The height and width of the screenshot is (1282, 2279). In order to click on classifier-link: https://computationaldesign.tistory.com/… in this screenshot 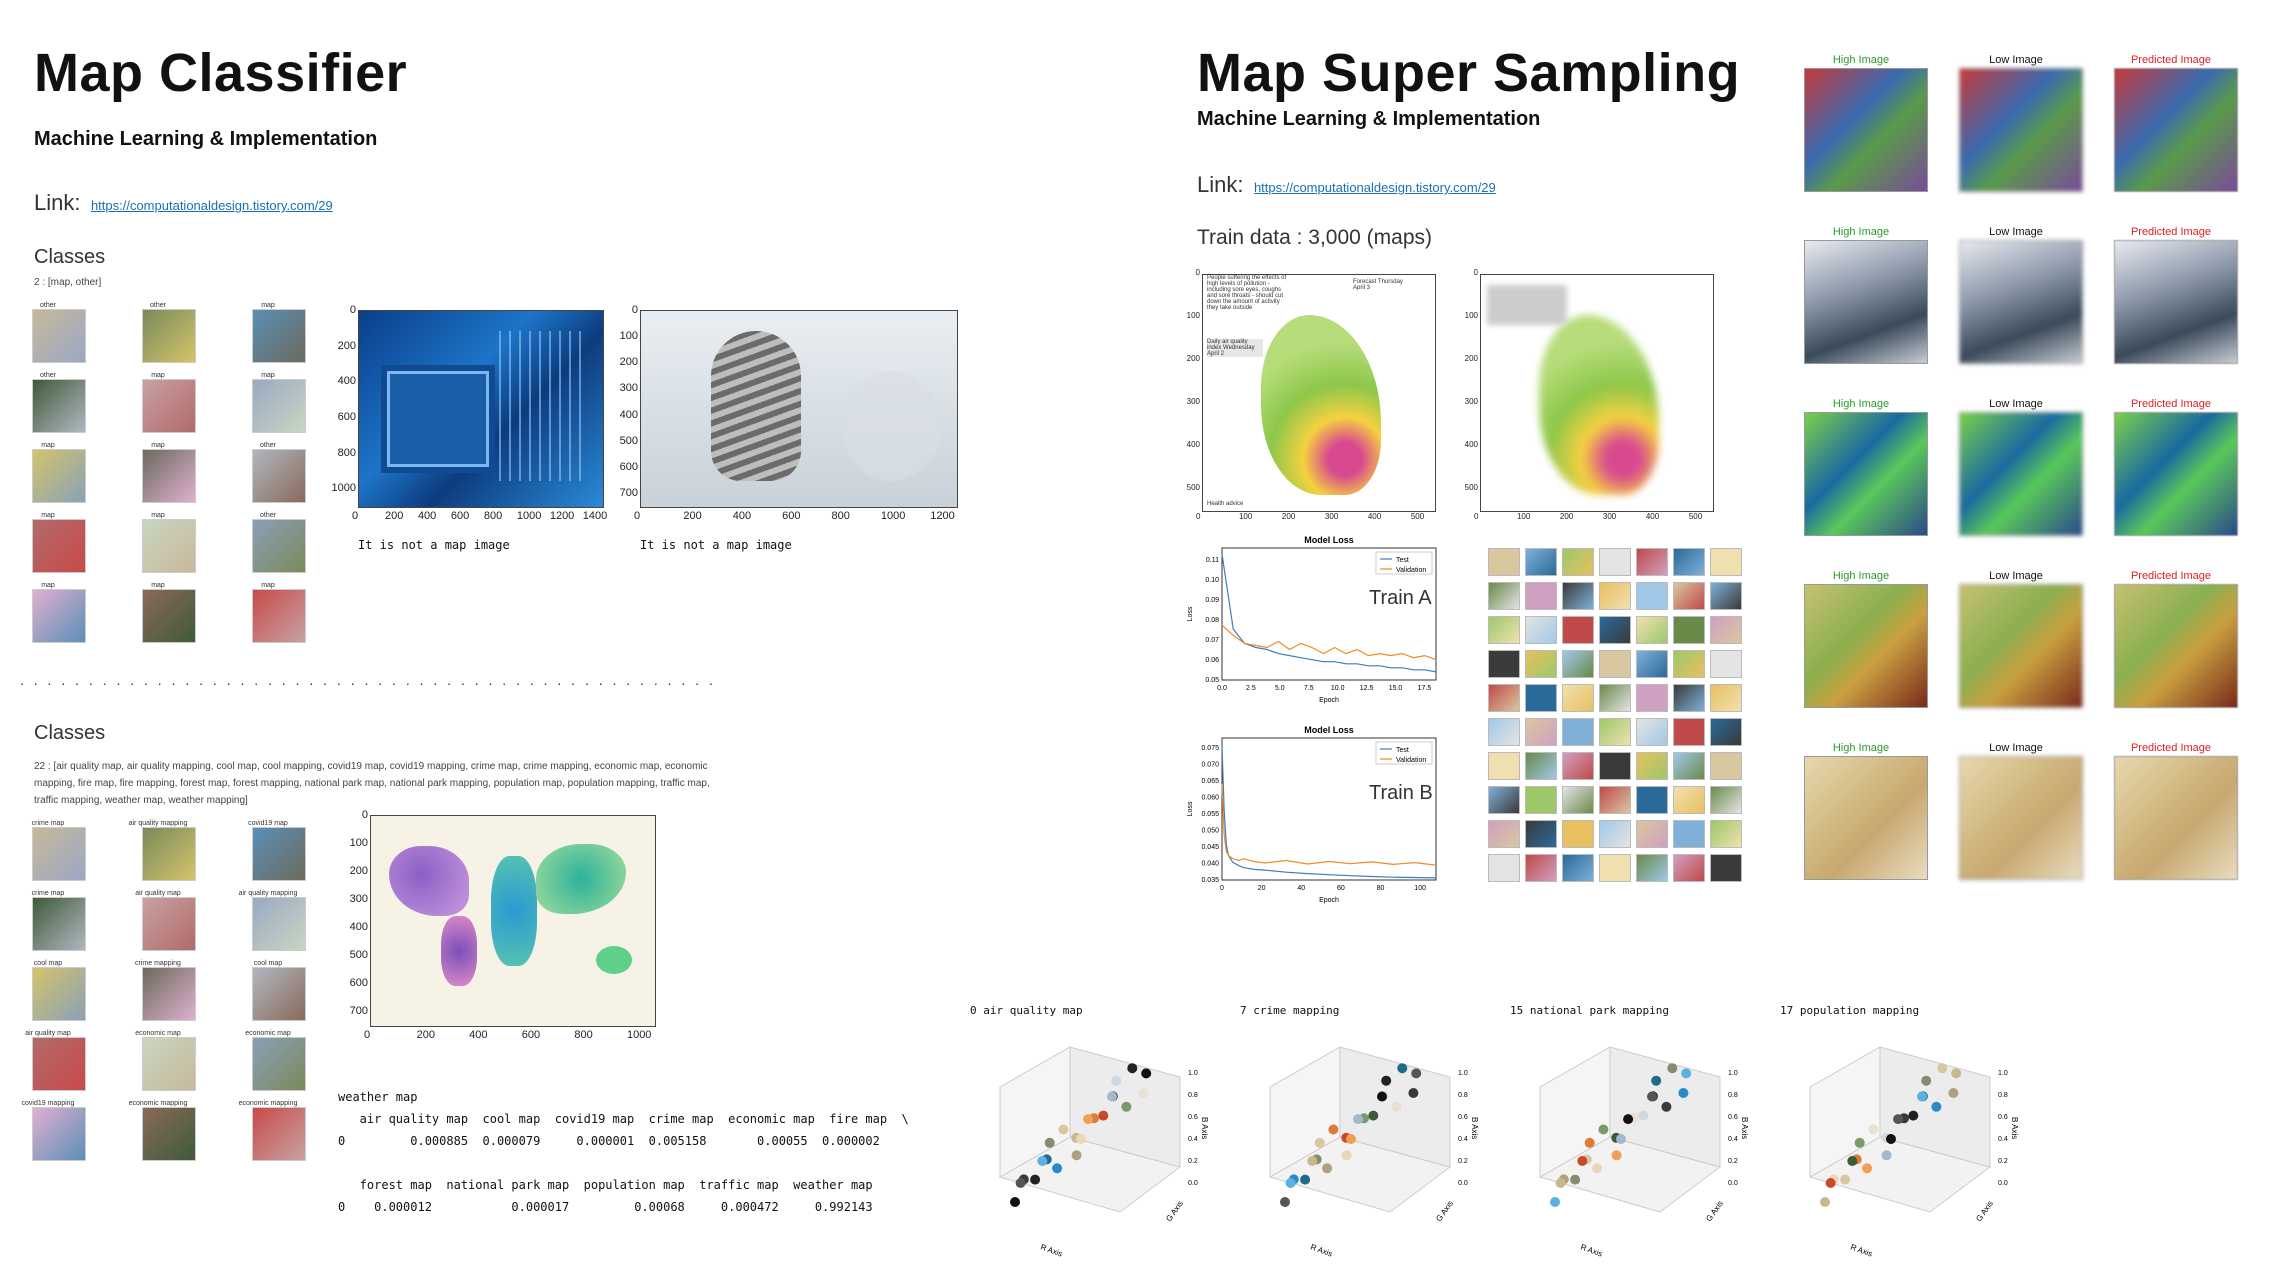, I will do `click(211, 205)`.